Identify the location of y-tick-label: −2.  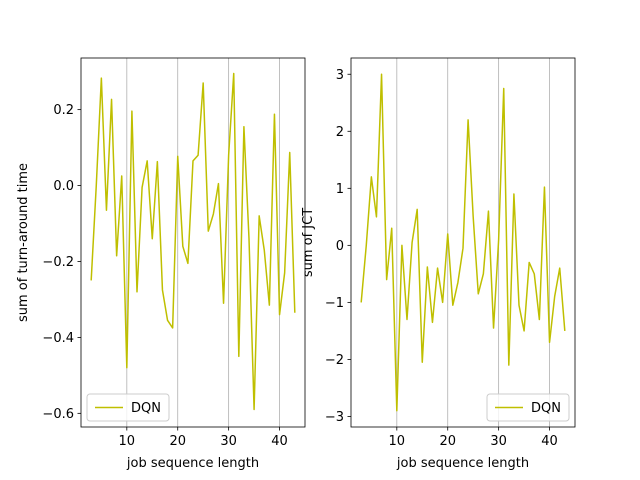
(334, 360).